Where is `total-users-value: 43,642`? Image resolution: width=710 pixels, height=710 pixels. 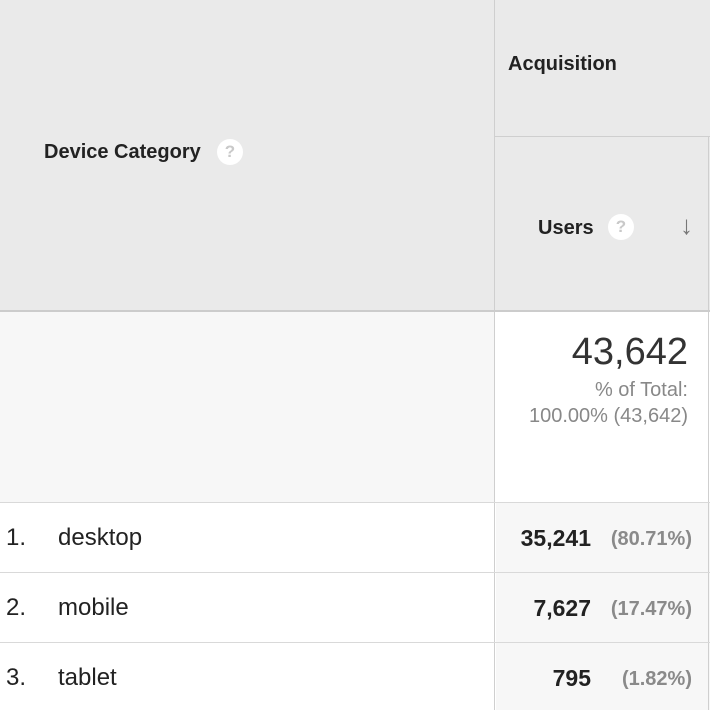 total-users-value: 43,642 is located at coordinates (629, 352).